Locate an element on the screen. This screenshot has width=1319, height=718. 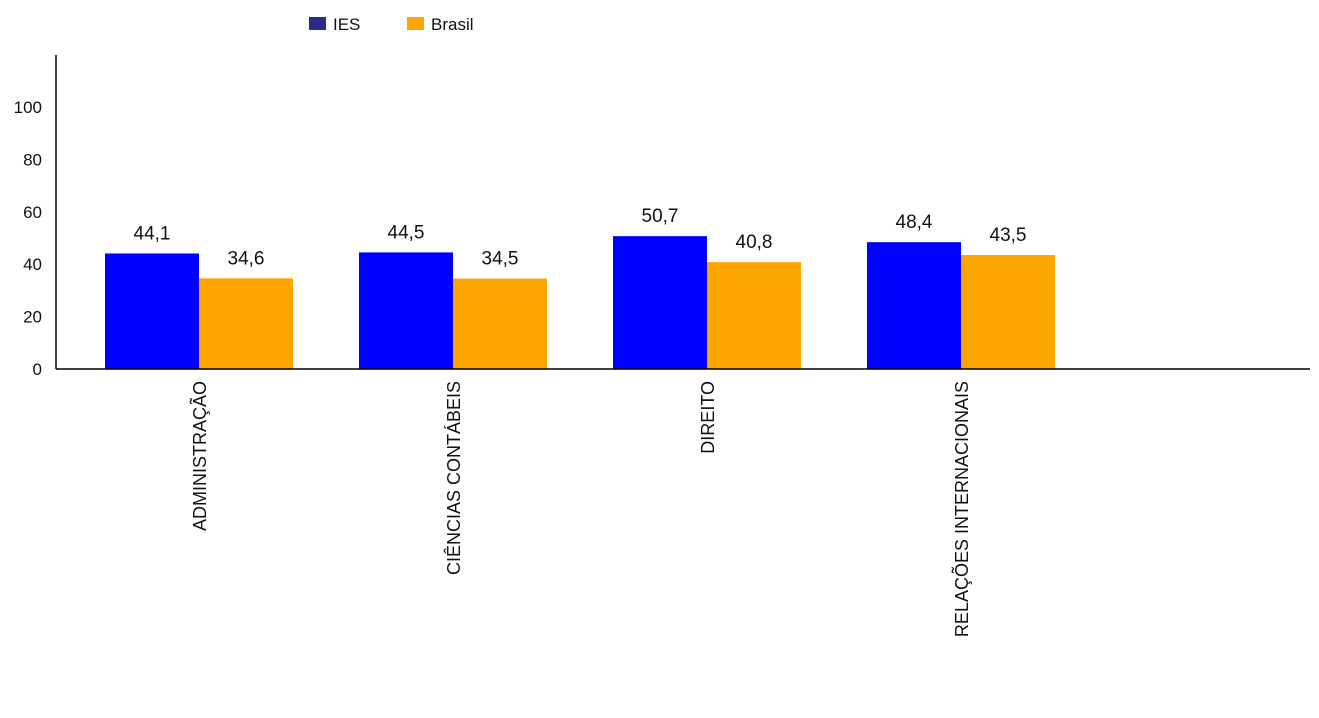
legend: IES Brasil is located at coordinates (391, 24).